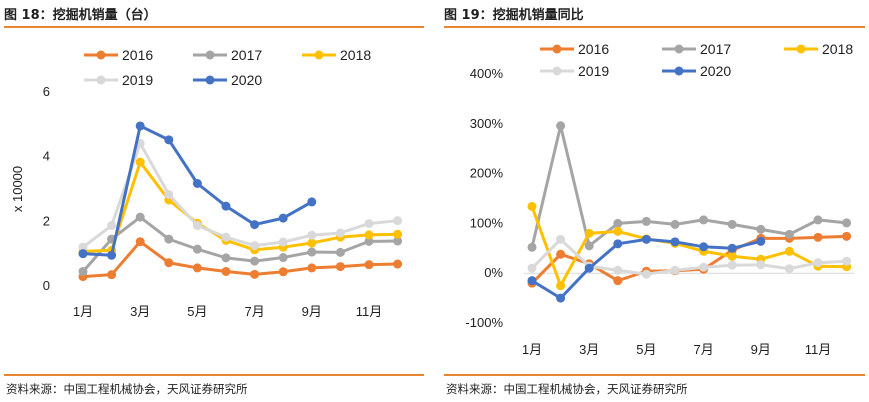 The image size is (869, 402). Describe the element at coordinates (46, 156) in the screenshot. I see `y-tick-label: 4` at that location.